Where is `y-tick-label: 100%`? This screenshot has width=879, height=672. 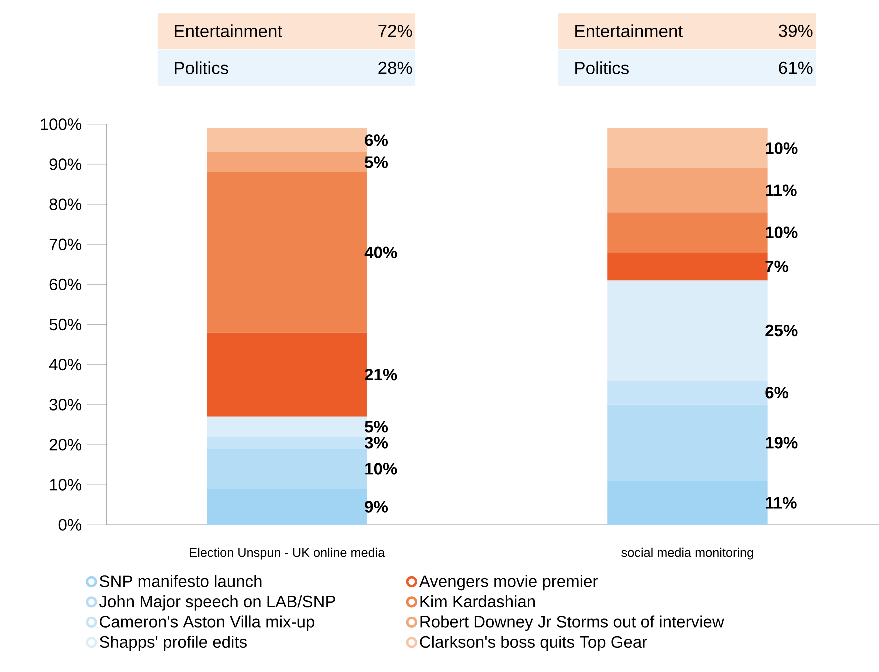
y-tick-label: 100% is located at coordinates (61, 124).